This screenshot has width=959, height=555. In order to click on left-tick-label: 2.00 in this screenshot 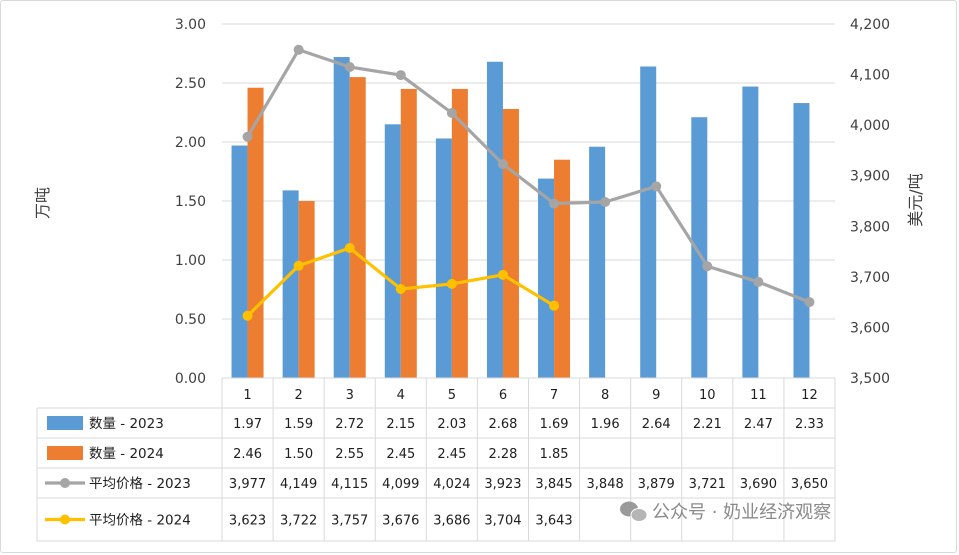, I will do `click(190, 143)`.